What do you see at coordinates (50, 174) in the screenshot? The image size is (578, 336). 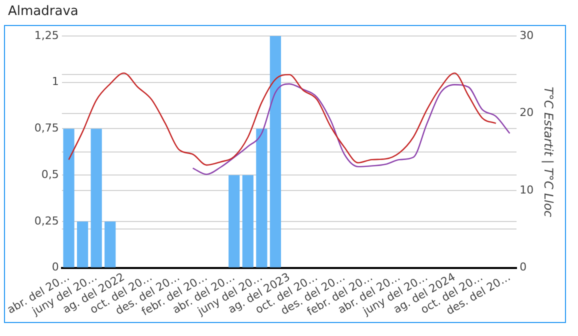 I see `y-tick-label: 0,5` at bounding box center [50, 174].